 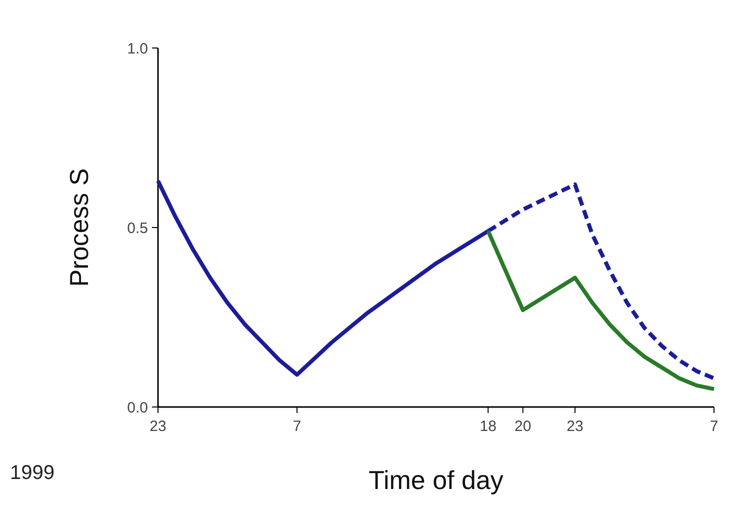 I want to click on x-axis-title: Time of day, so click(x=436, y=480).